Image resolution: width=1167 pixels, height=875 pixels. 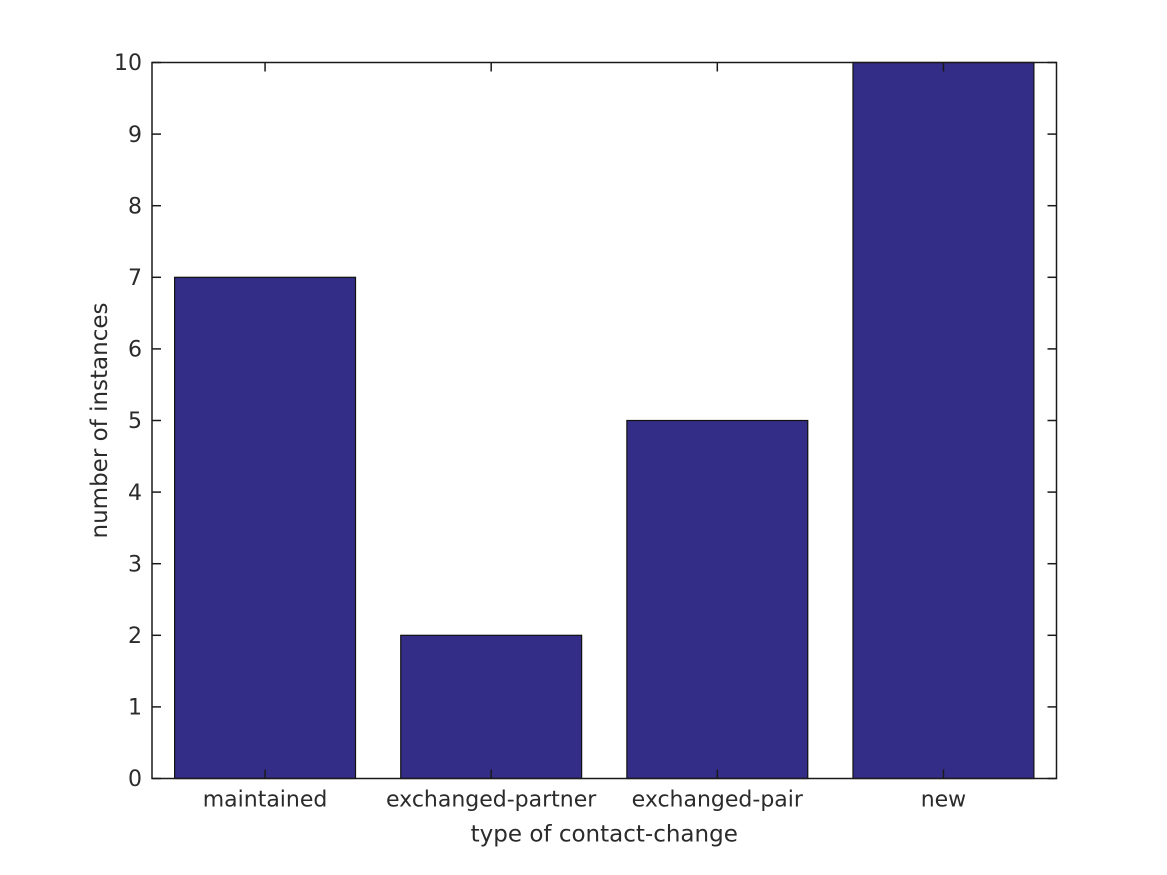 I want to click on x-tick-label-exchanged-partner: exchanged-partner, so click(x=491, y=800).